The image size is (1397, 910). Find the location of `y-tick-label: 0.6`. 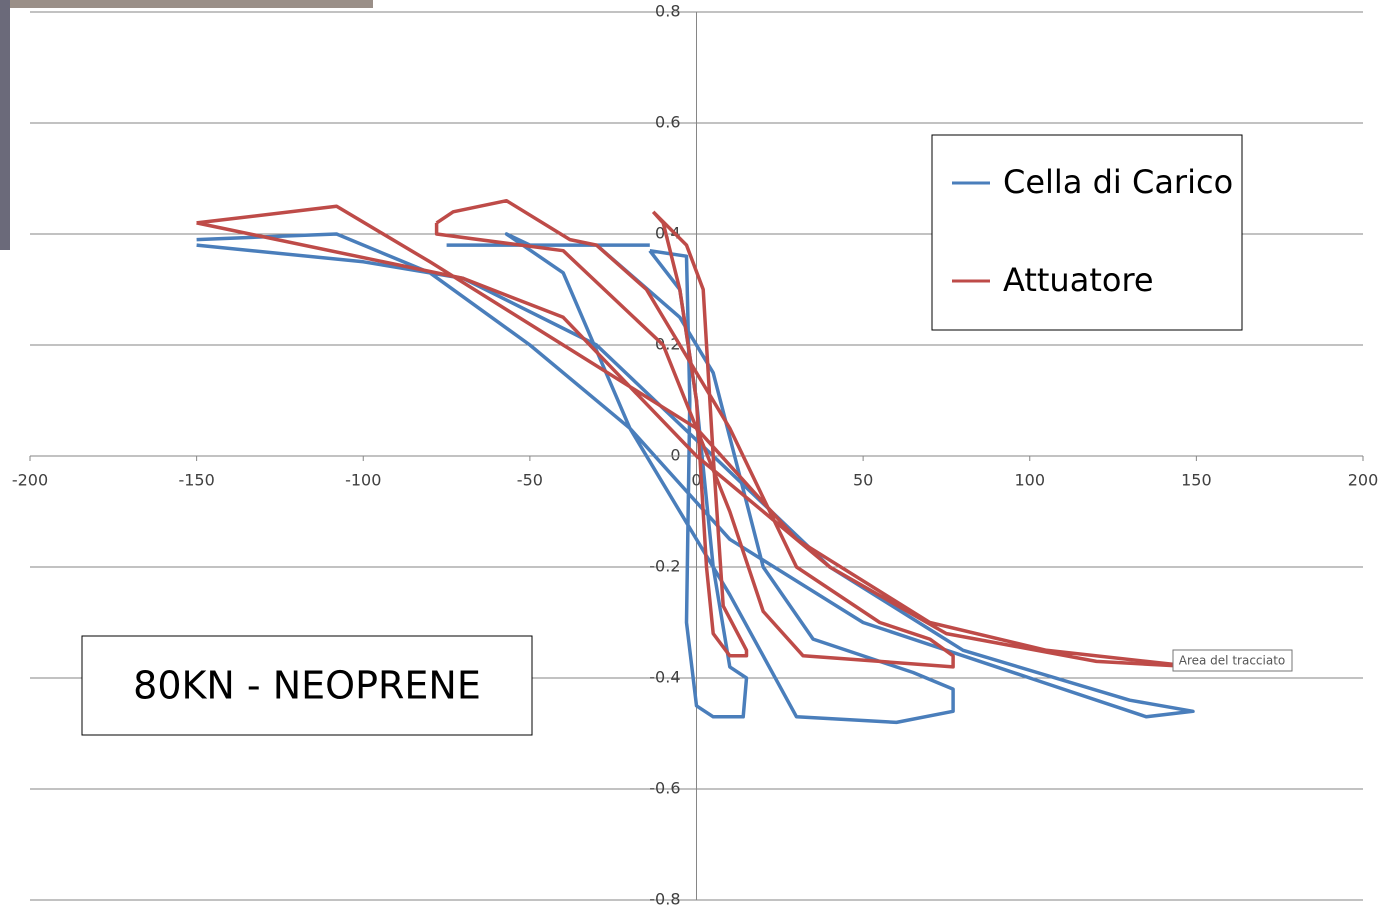

y-tick-label: 0.6 is located at coordinates (667, 122).